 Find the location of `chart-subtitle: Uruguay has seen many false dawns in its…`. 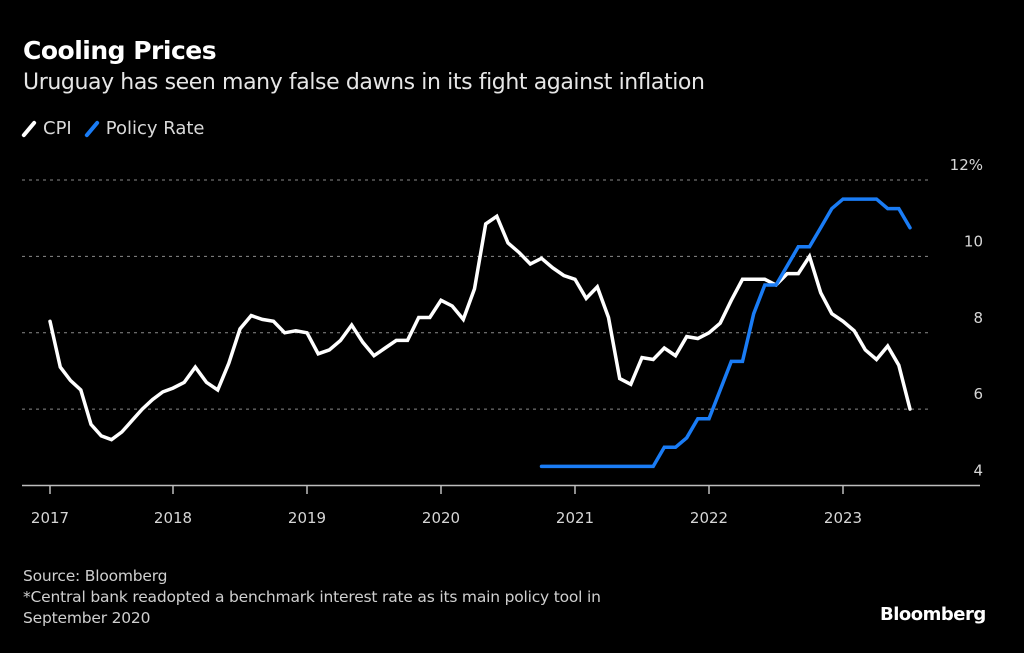

chart-subtitle: Uruguay has seen many false dawns in its… is located at coordinates (364, 82).